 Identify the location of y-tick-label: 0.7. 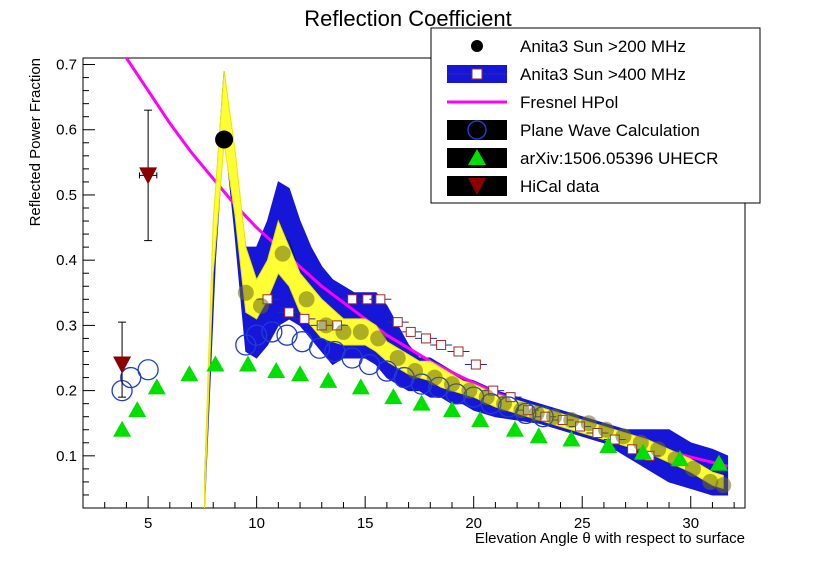
(66, 65).